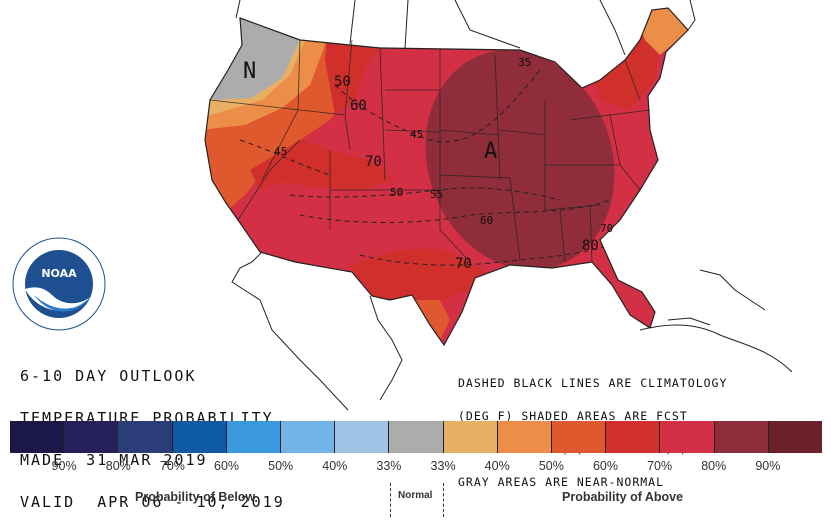  Describe the element at coordinates (573, 416) in the screenshot. I see `note-line: (DEG F) SHADED AREAS ARE FCST` at that location.